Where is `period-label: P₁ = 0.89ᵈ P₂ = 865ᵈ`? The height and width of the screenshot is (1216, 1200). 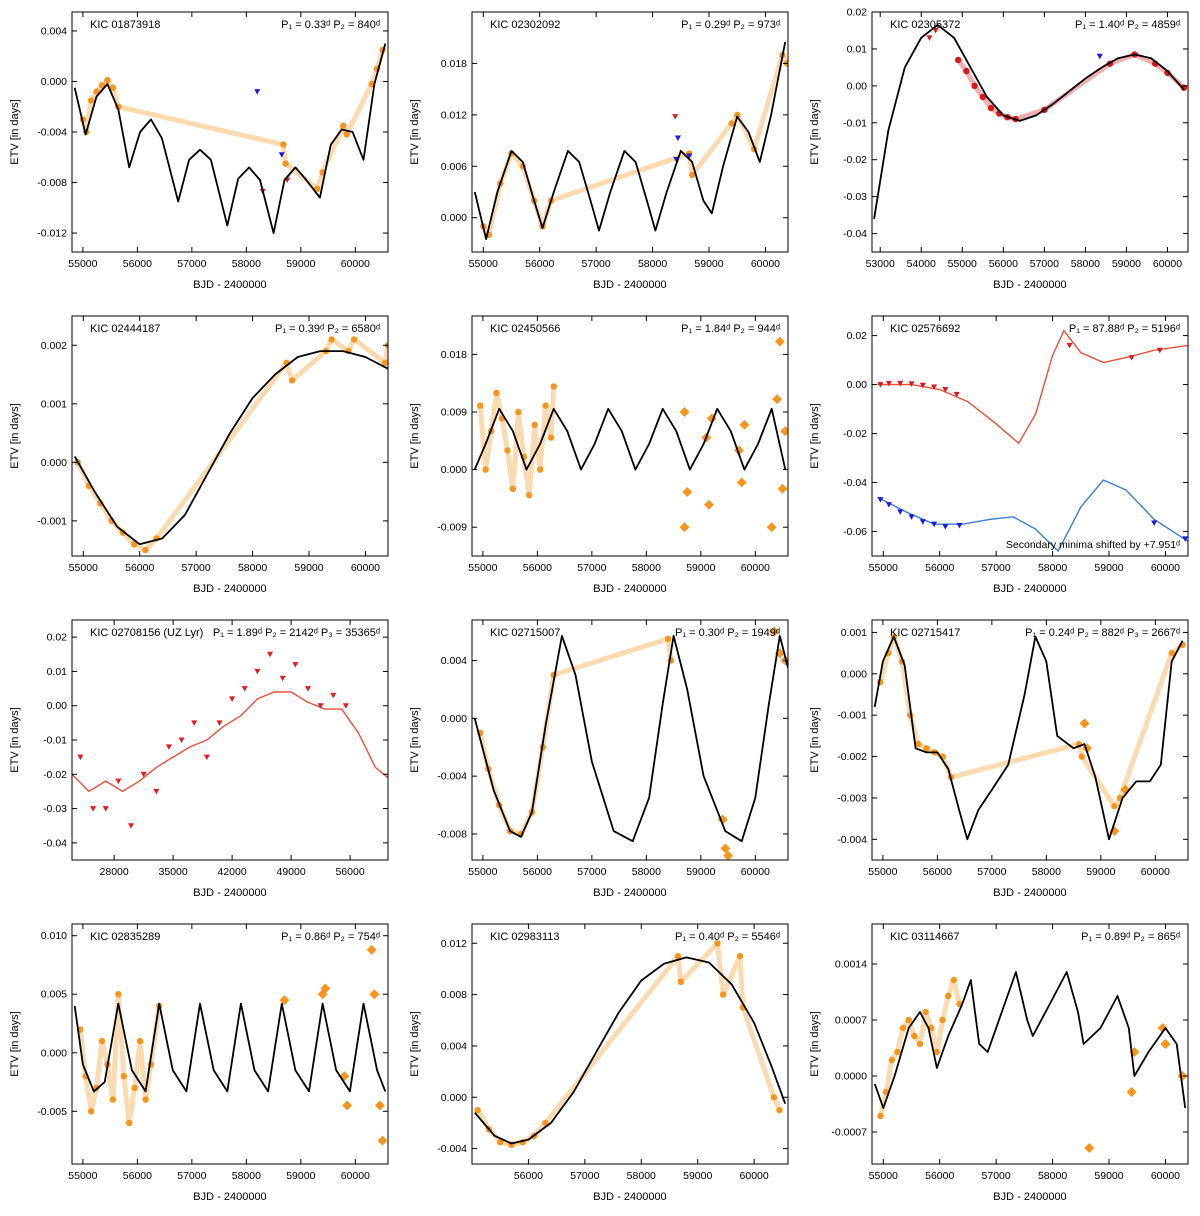 period-label: P₁ = 0.89ᵈ P₂ = 865ᵈ is located at coordinates (1130, 937).